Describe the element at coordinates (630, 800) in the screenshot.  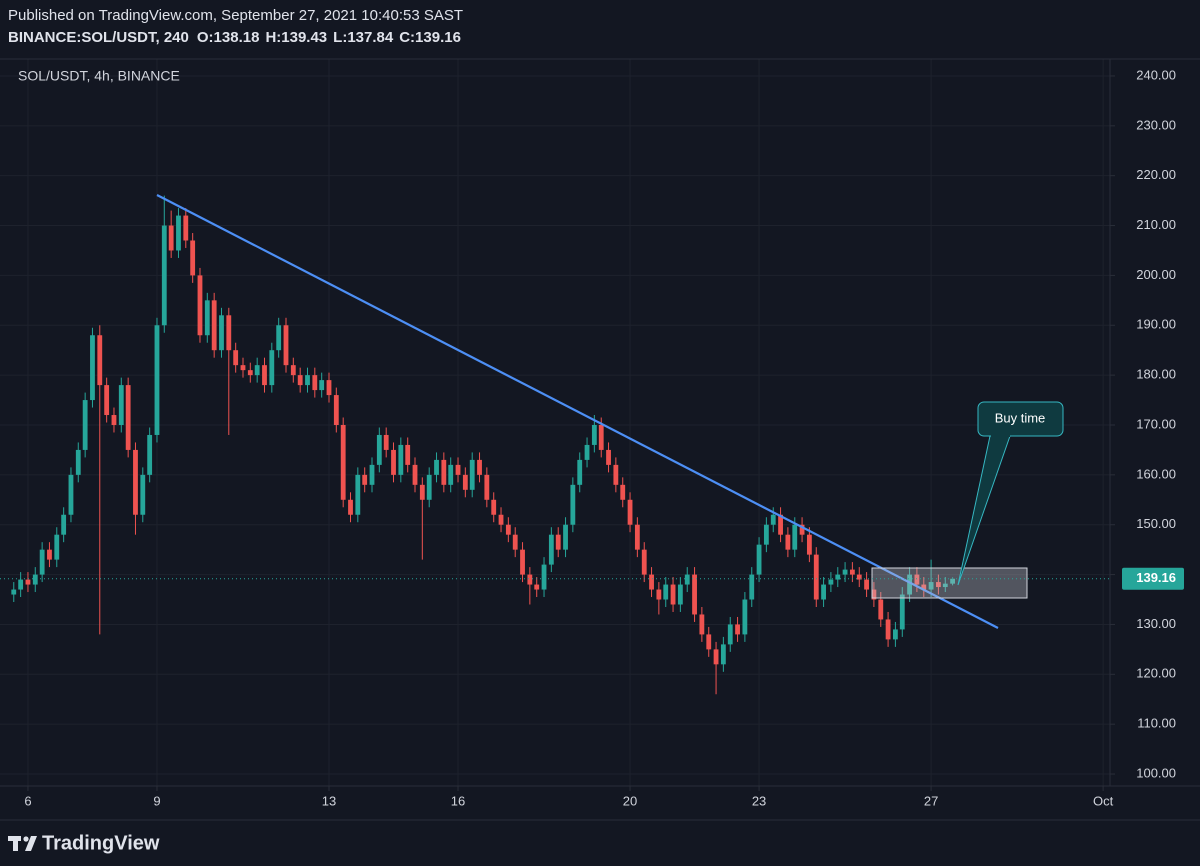
I see `x-tick-label: 20` at that location.